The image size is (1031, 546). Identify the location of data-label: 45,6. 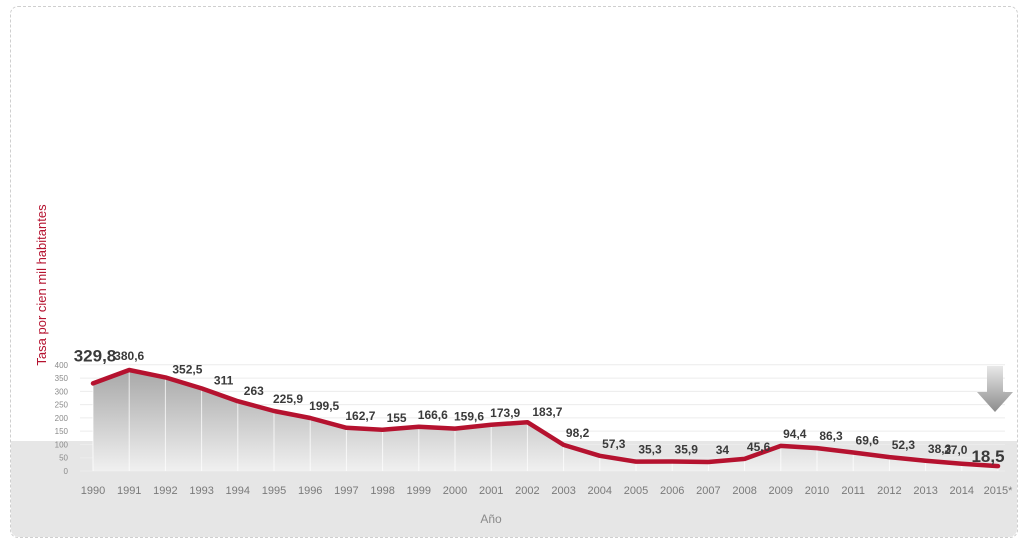
(759, 447).